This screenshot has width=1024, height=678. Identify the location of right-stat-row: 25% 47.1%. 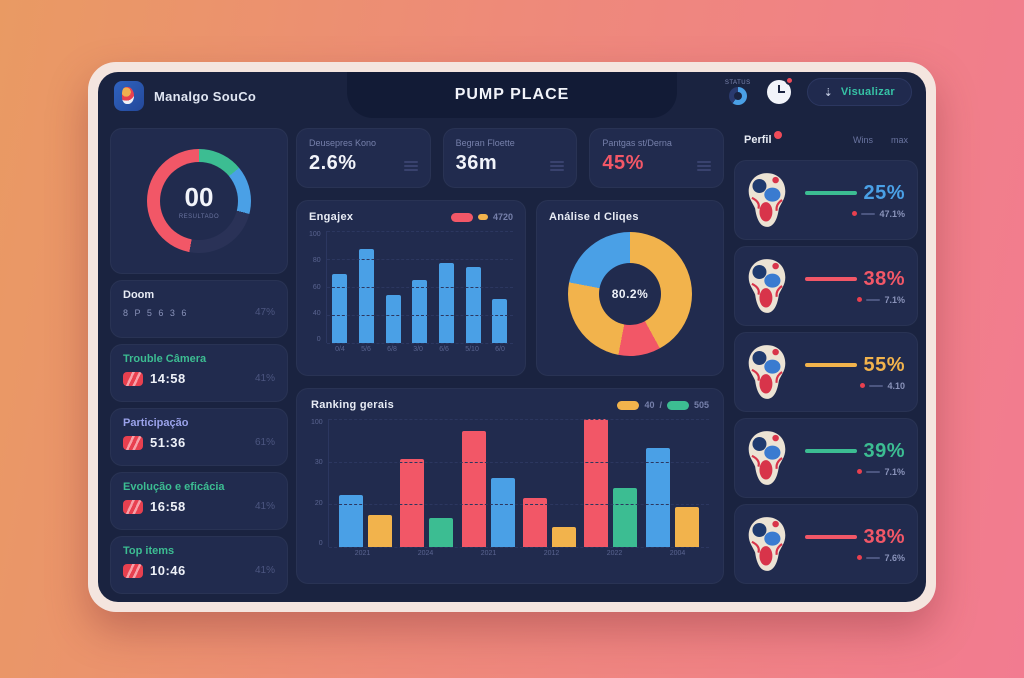
(826, 200).